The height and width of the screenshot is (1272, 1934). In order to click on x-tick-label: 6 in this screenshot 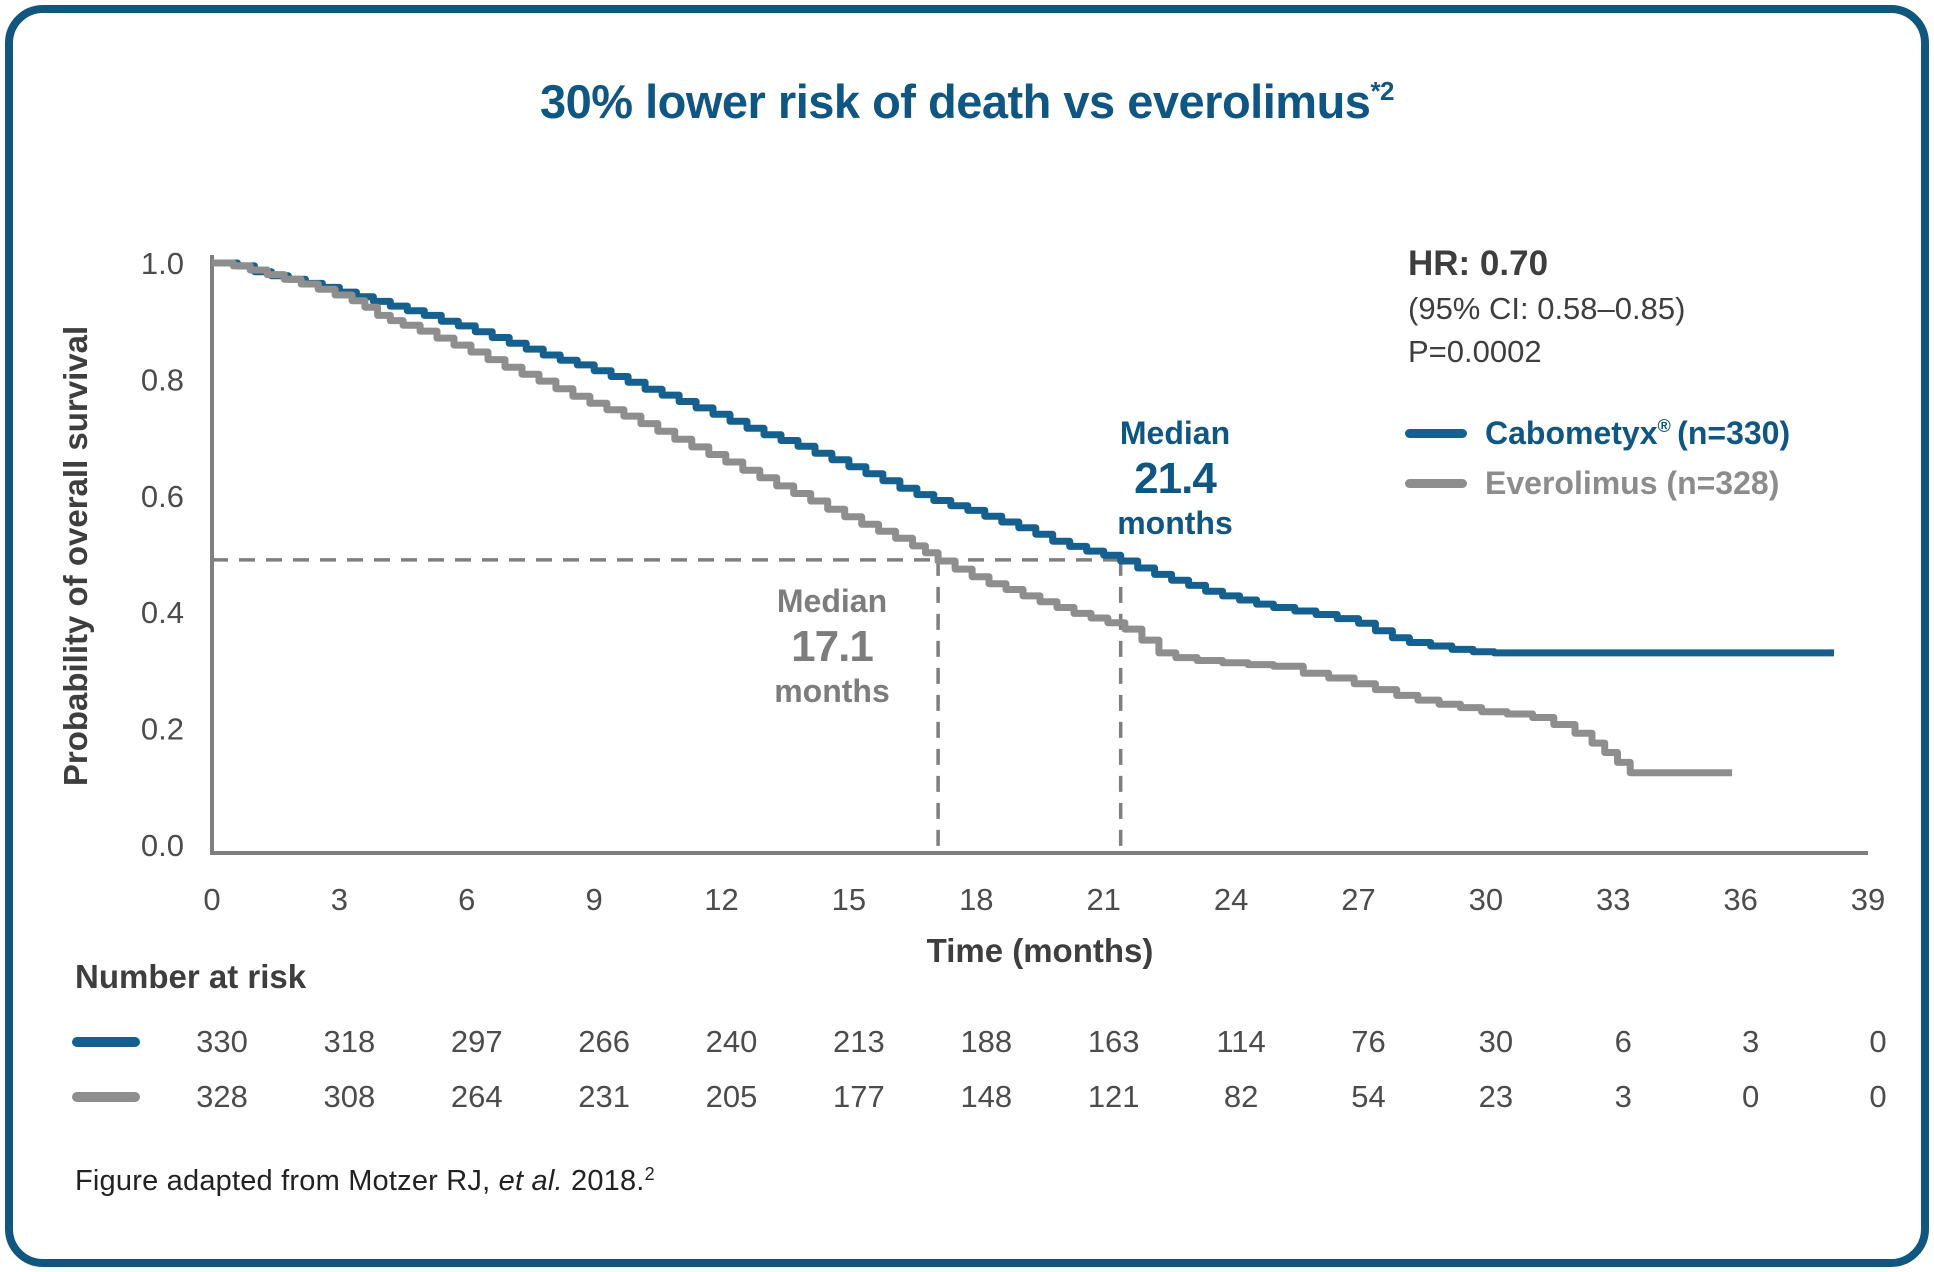, I will do `click(466, 899)`.